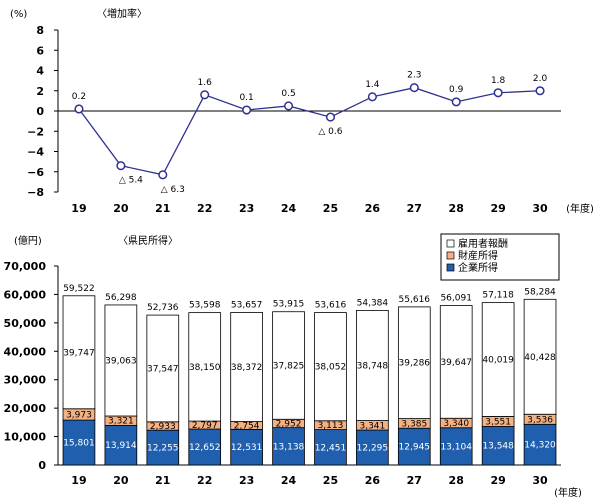 This screenshot has width=600, height=502. Describe the element at coordinates (456, 424) in the screenshot. I see `bar-segment-value-label: 3,340` at that location.